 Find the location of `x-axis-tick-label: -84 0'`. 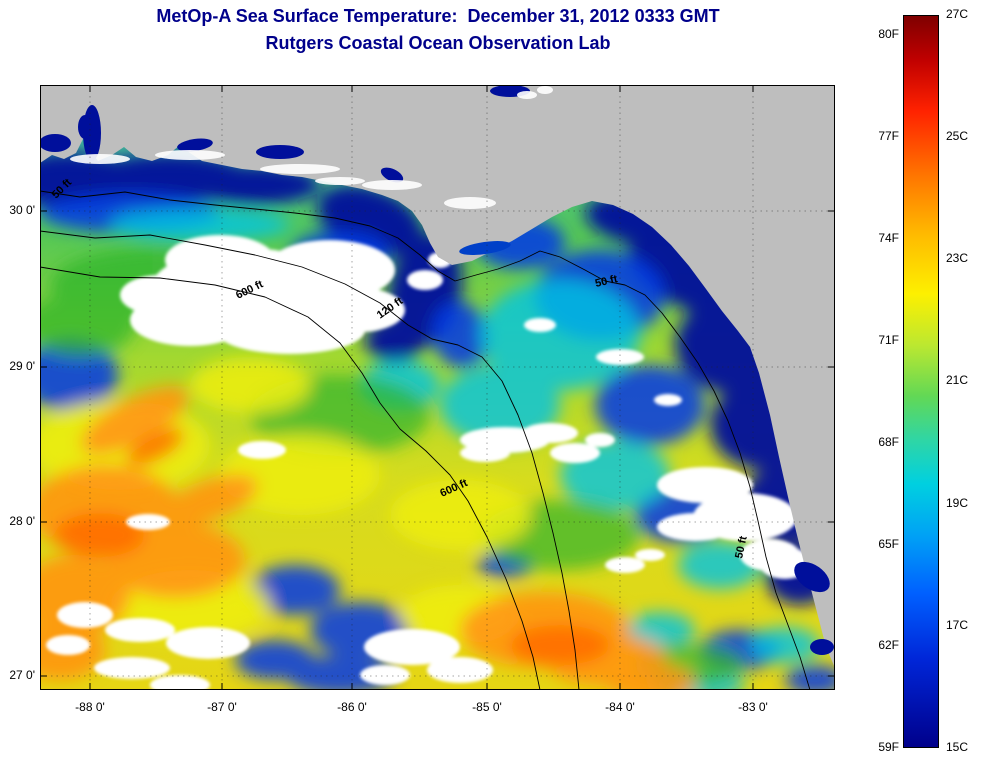

x-axis-tick-label: -84 0' is located at coordinates (620, 707).